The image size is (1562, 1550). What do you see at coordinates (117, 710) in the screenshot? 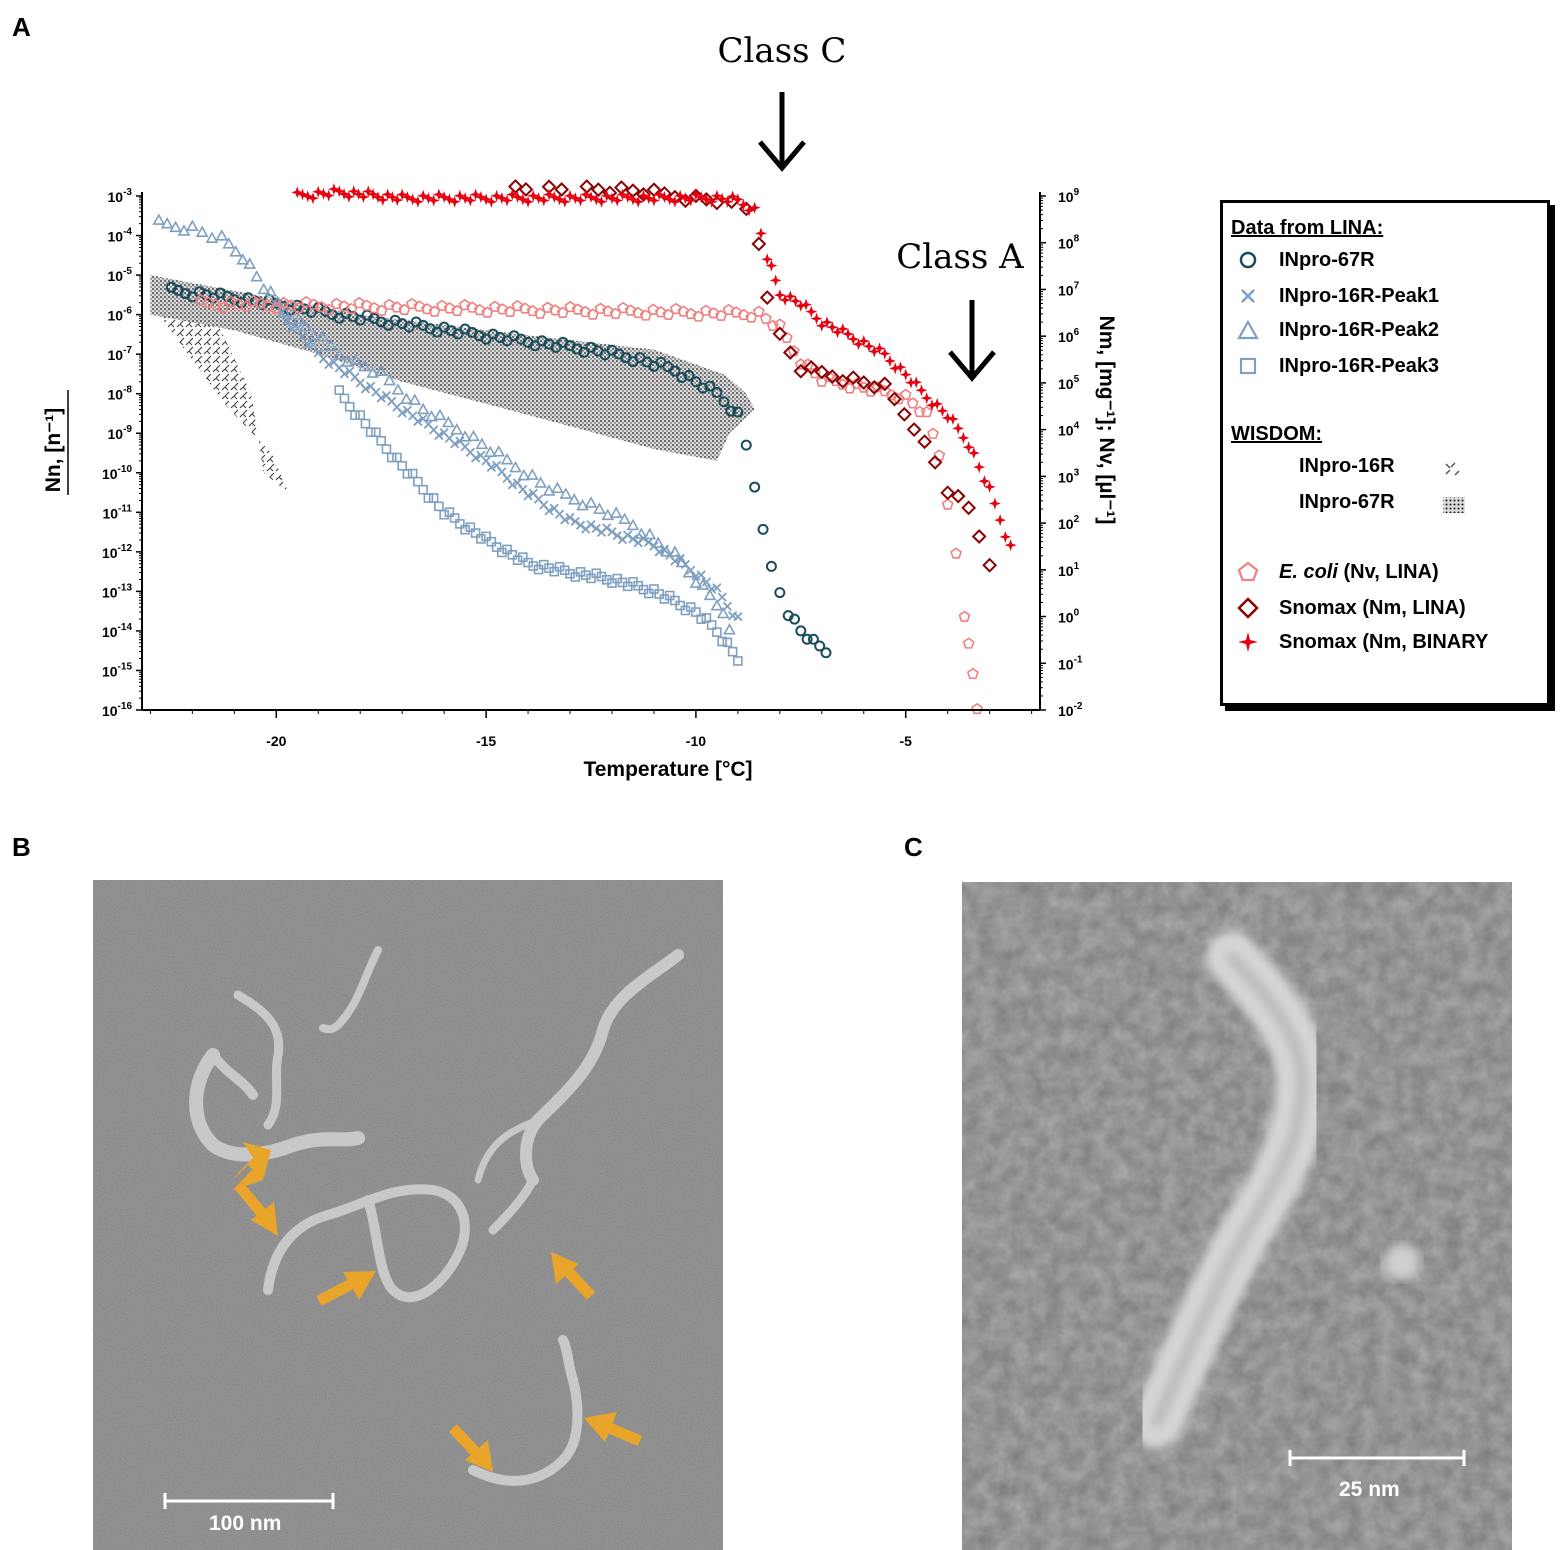
I see `left-tick-label: 10-16` at bounding box center [117, 710].